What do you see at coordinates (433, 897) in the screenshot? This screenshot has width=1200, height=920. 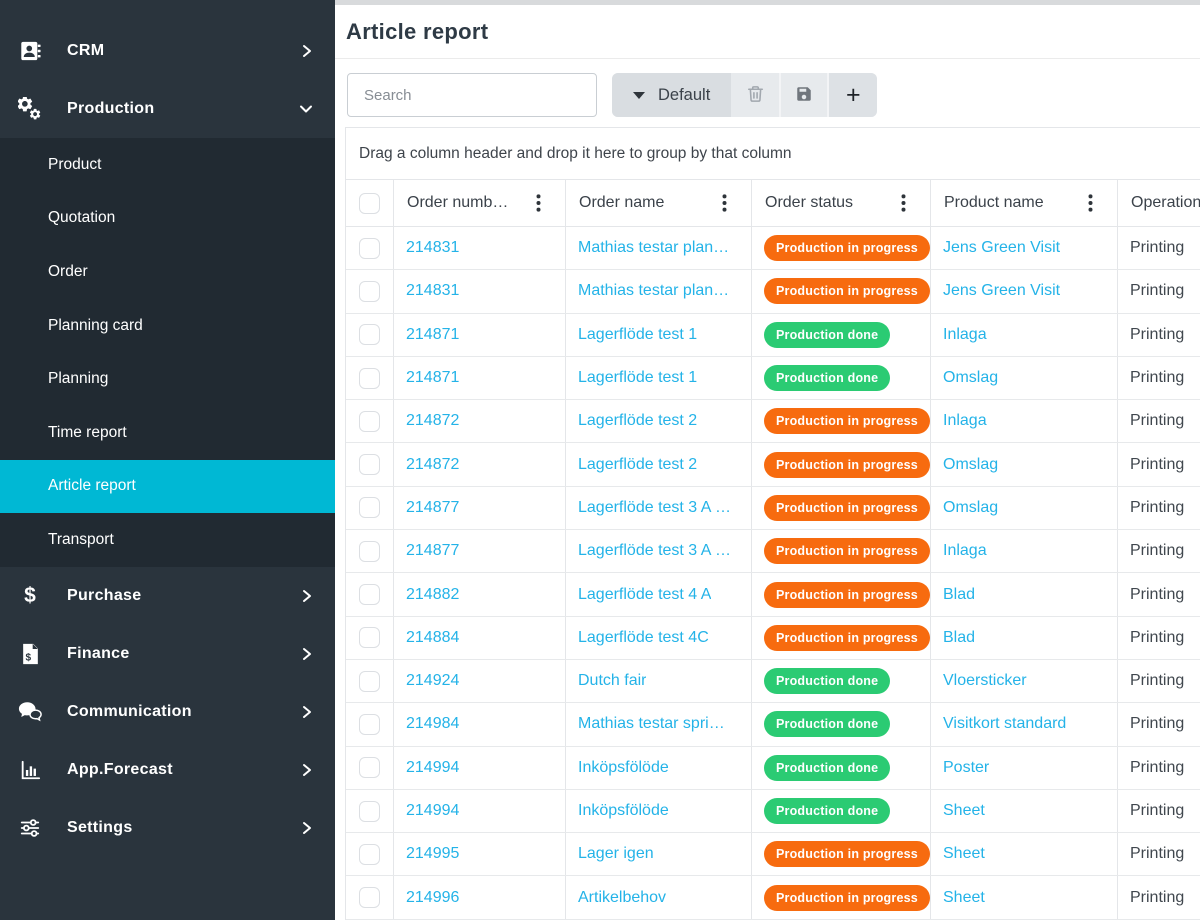 I see `order-number-link: 214996` at bounding box center [433, 897].